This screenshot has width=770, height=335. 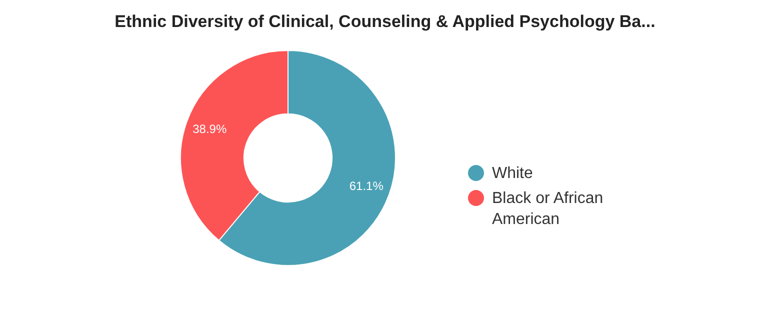 I want to click on data-label: 38.9%, so click(x=209, y=129).